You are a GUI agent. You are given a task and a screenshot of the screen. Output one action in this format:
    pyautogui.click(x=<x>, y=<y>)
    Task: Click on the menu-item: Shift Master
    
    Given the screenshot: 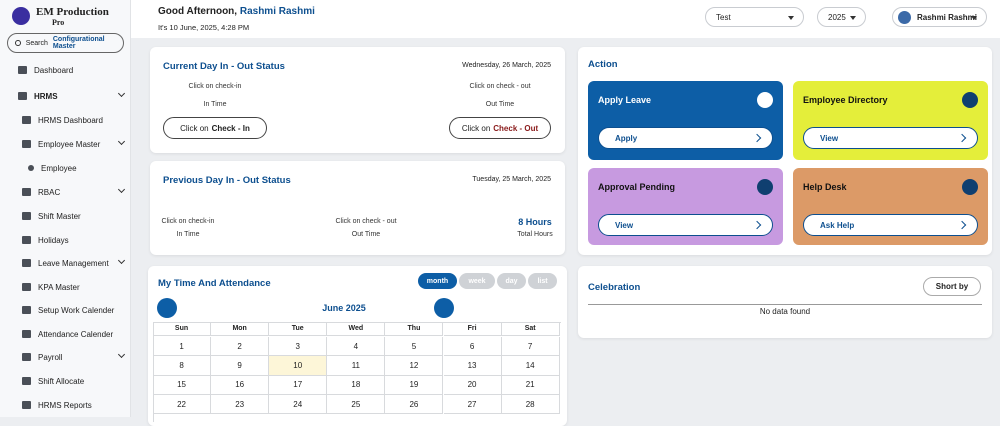 What is the action you would take?
    pyautogui.click(x=72, y=216)
    